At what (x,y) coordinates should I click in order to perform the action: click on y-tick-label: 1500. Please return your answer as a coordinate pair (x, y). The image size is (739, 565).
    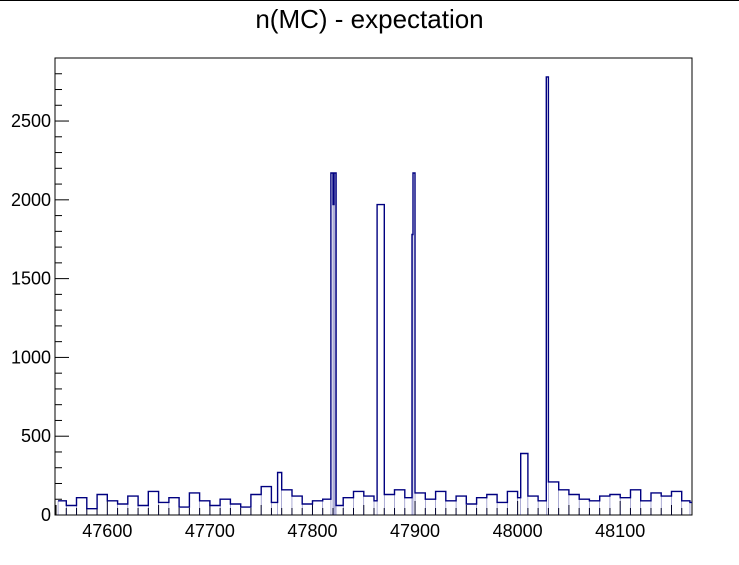
    Looking at the image, I should click on (31, 279).